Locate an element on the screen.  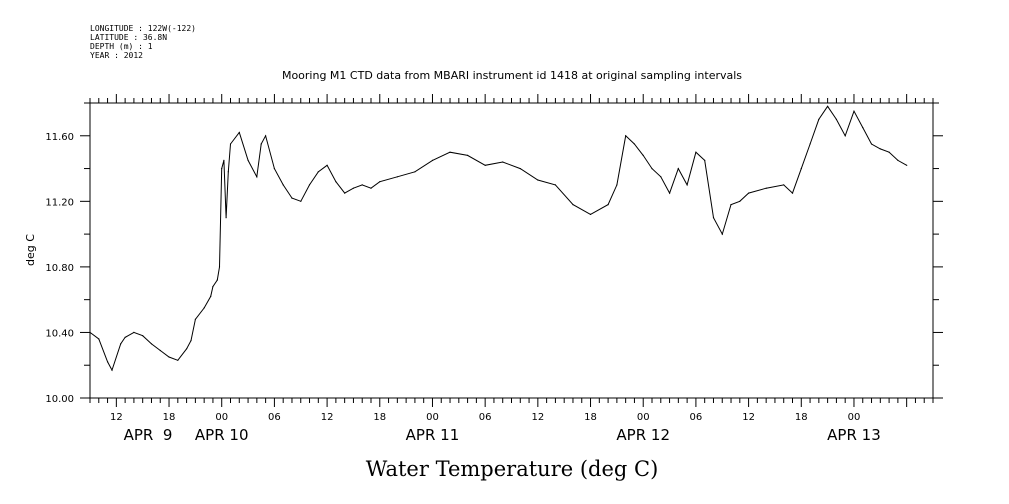
x-tick-label: 06 is located at coordinates (696, 417).